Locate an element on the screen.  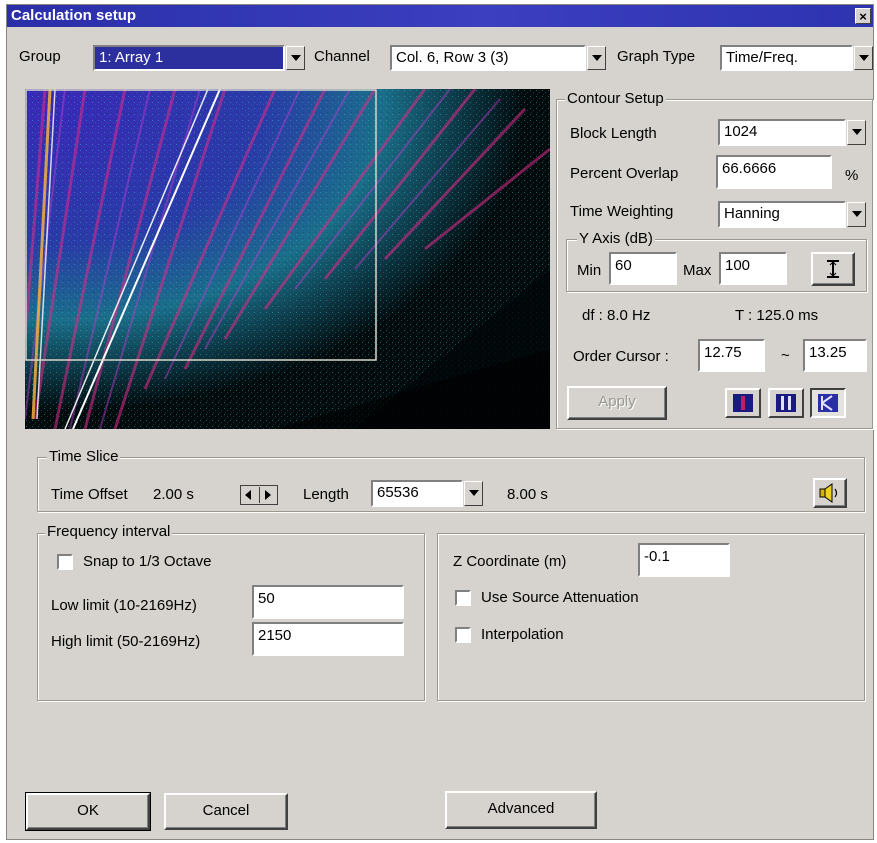
view-mode-3-button is located at coordinates (828, 403).